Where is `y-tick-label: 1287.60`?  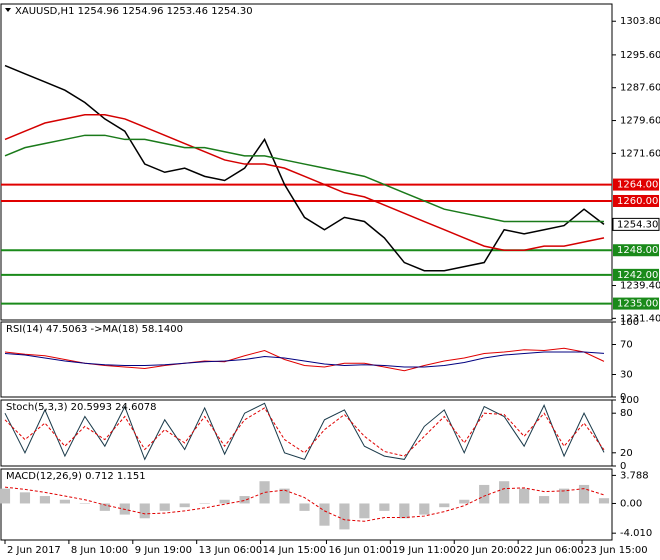
y-tick-label: 1287.60 is located at coordinates (640, 88).